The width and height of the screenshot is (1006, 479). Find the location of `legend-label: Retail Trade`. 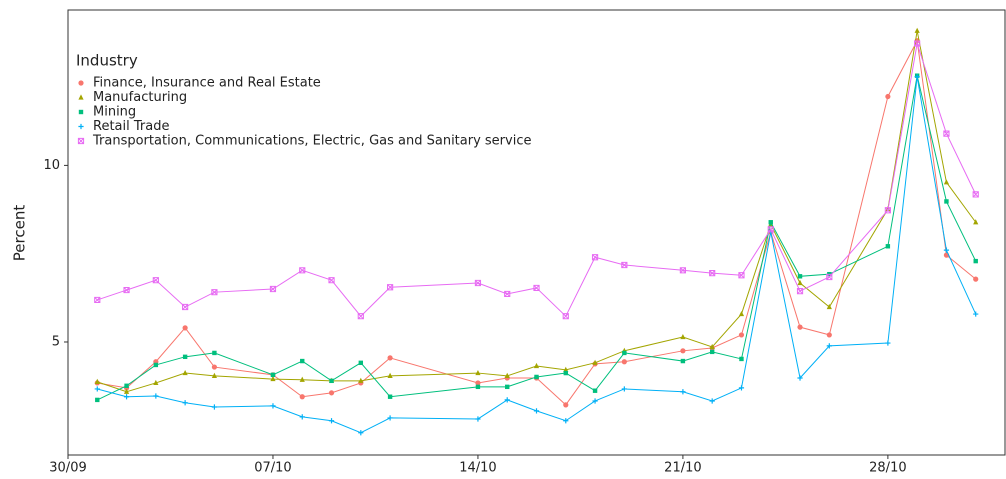

legend-label: Retail Trade is located at coordinates (131, 126).